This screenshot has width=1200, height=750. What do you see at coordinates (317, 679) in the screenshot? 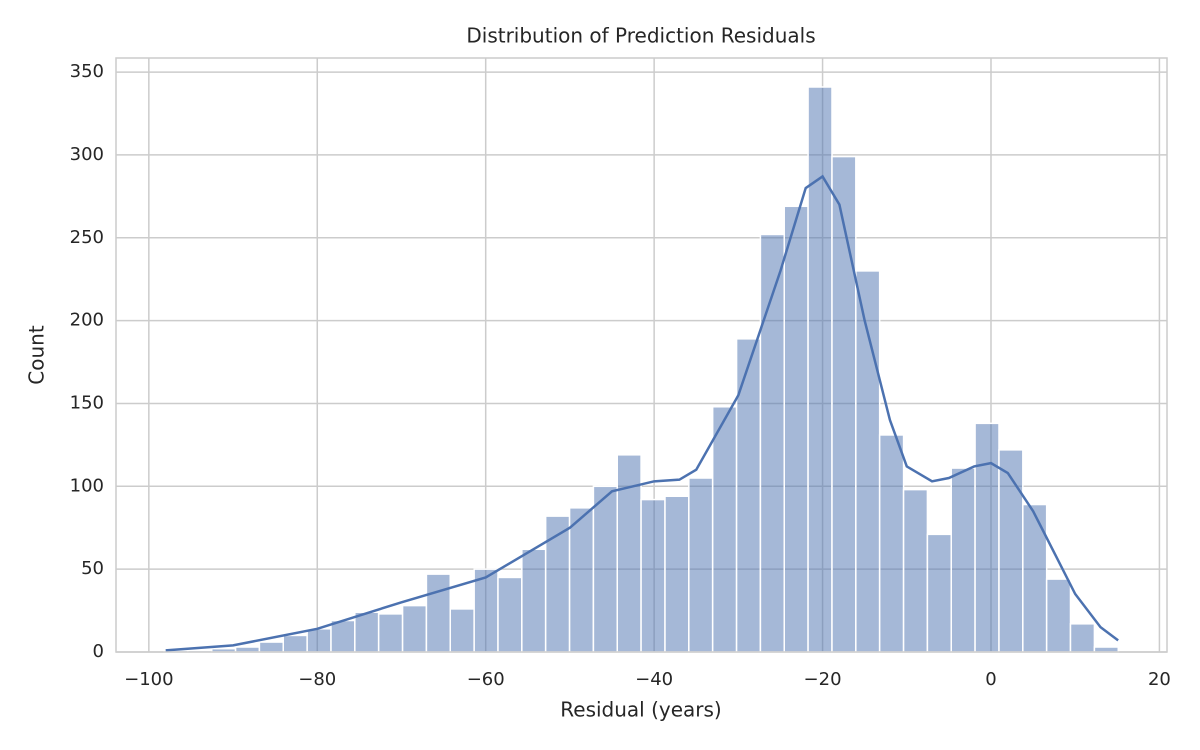
I see `x-tick-label: −80` at bounding box center [317, 679].